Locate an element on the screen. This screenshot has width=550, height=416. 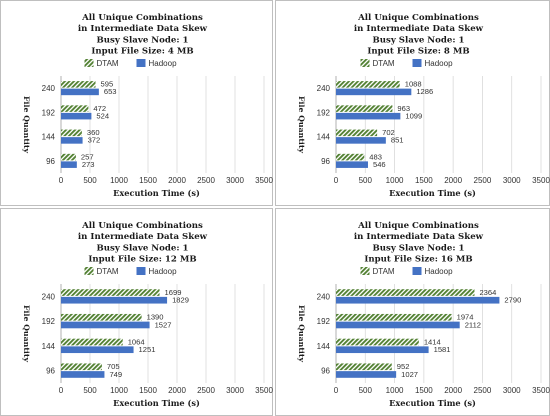
data-label-hadoop: 851 is located at coordinates (397, 140).